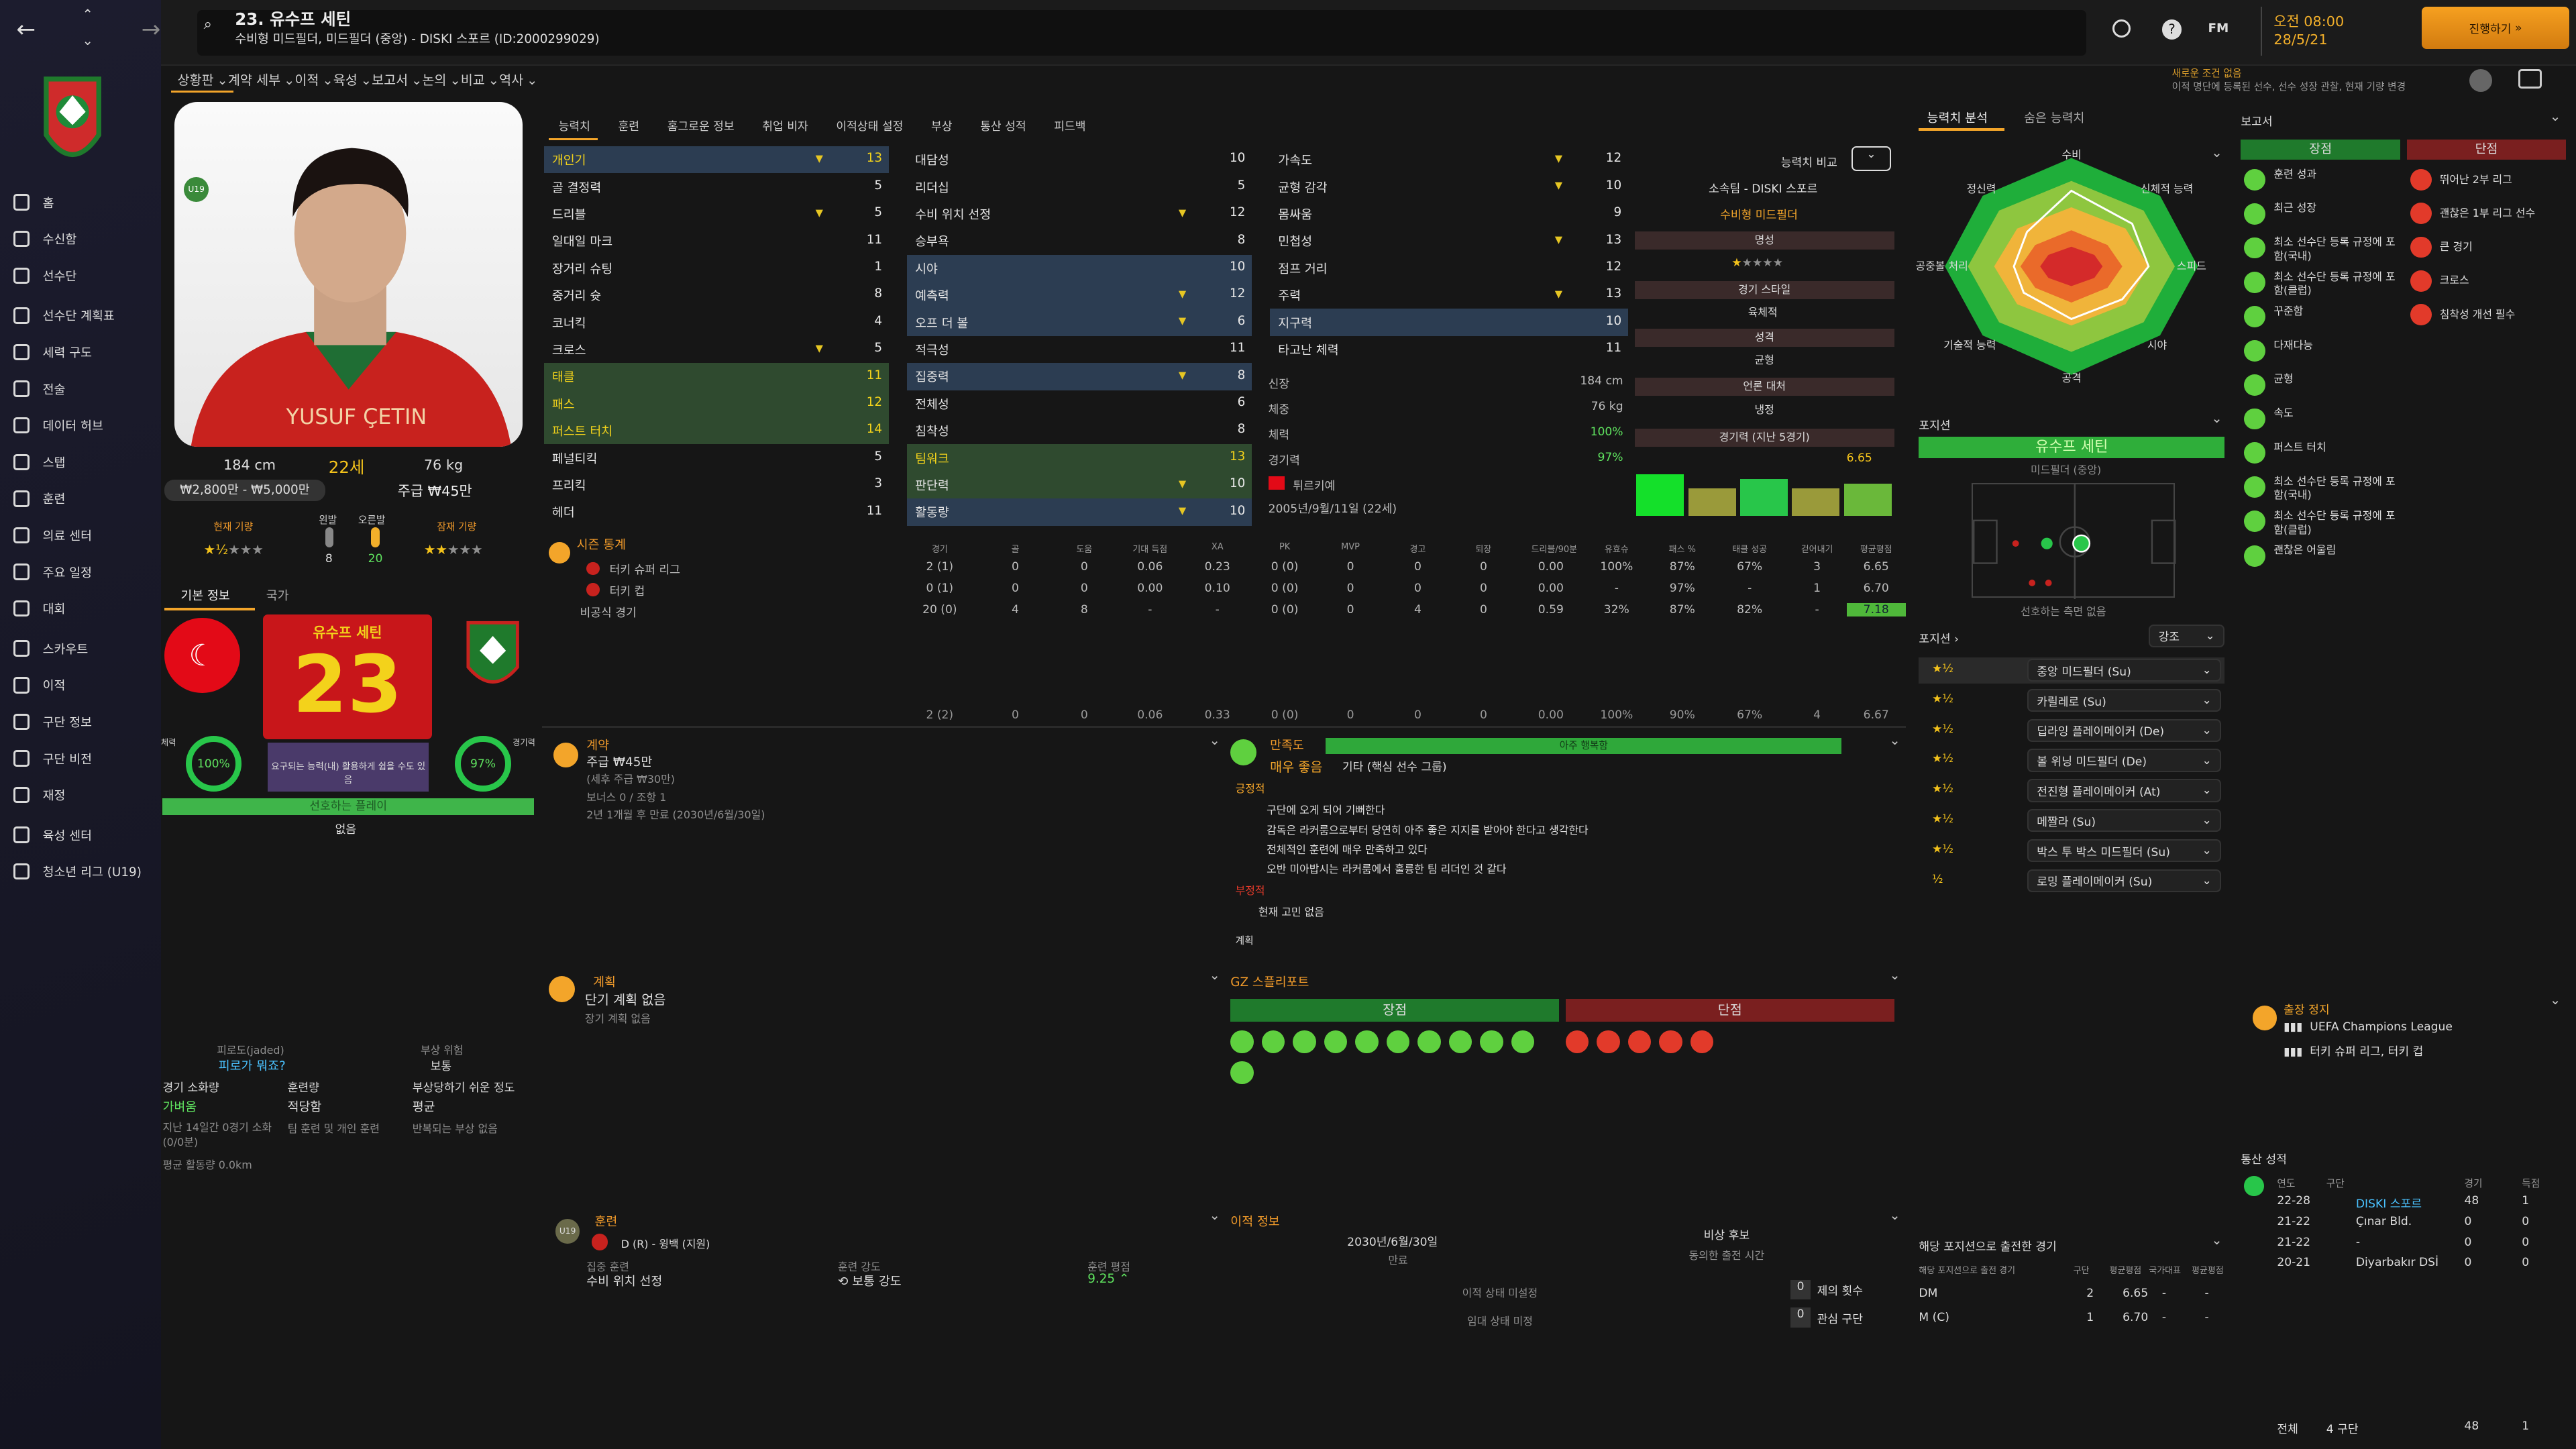 The height and width of the screenshot is (1449, 2576). What do you see at coordinates (2383, 1222) in the screenshot?
I see `career-cell: Çınar Bld.` at bounding box center [2383, 1222].